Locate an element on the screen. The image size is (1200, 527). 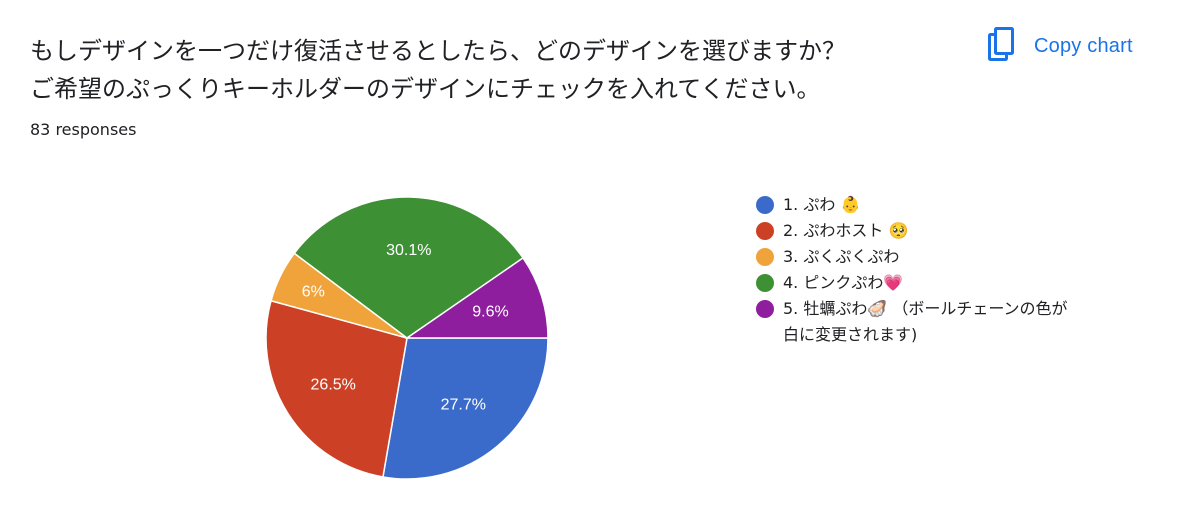
pie-label-1: 27.7% is located at coordinates (463, 404).